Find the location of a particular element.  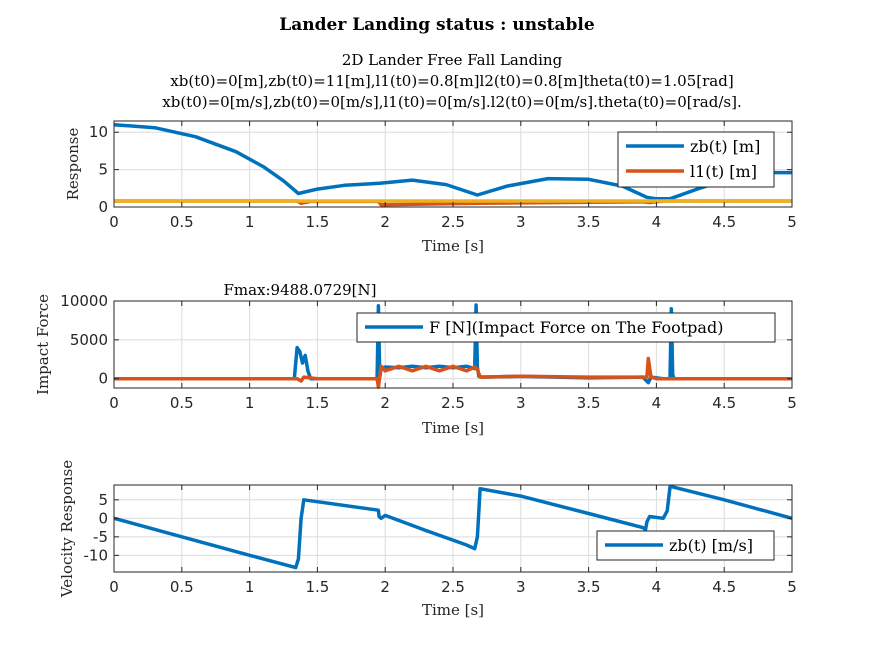

legend: zb(t) [m/s] is located at coordinates (685, 545).